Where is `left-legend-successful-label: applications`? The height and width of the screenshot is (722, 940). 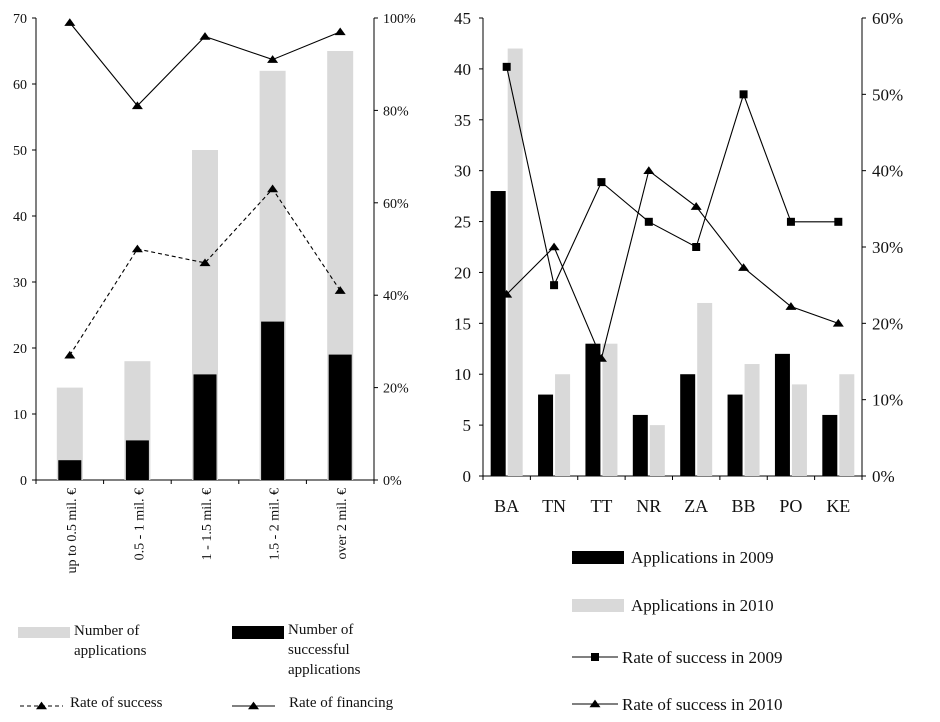 left-legend-successful-label: applications is located at coordinates (324, 670).